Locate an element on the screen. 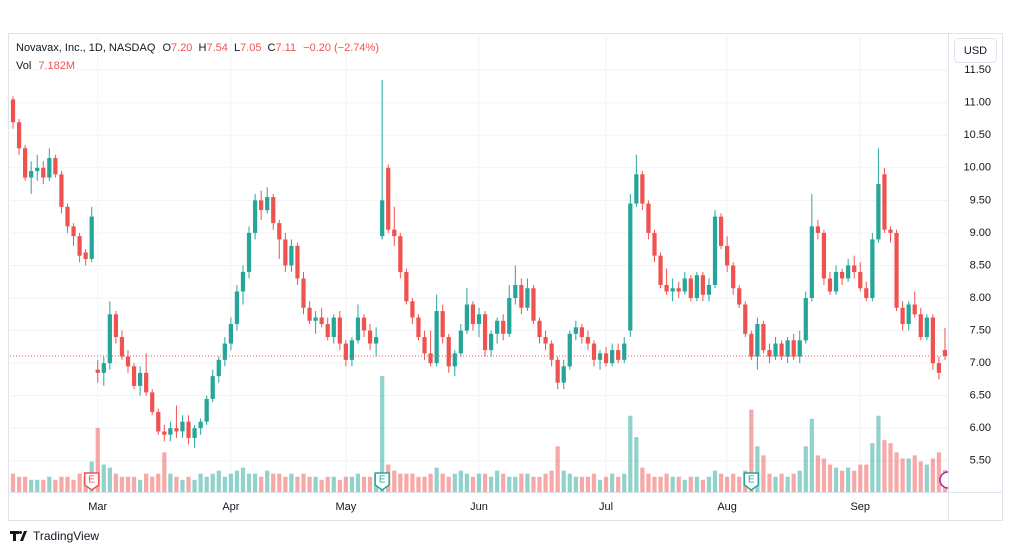 This screenshot has height=555, width=1012. ohlc-value: 7.05 is located at coordinates (250, 48).